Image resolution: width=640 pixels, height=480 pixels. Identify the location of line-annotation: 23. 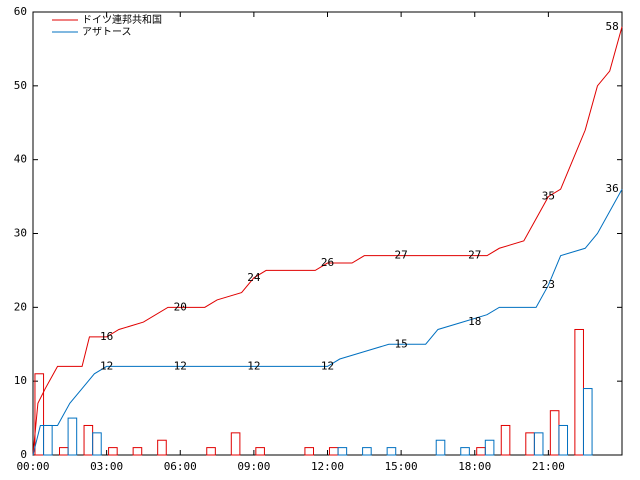
(548, 284).